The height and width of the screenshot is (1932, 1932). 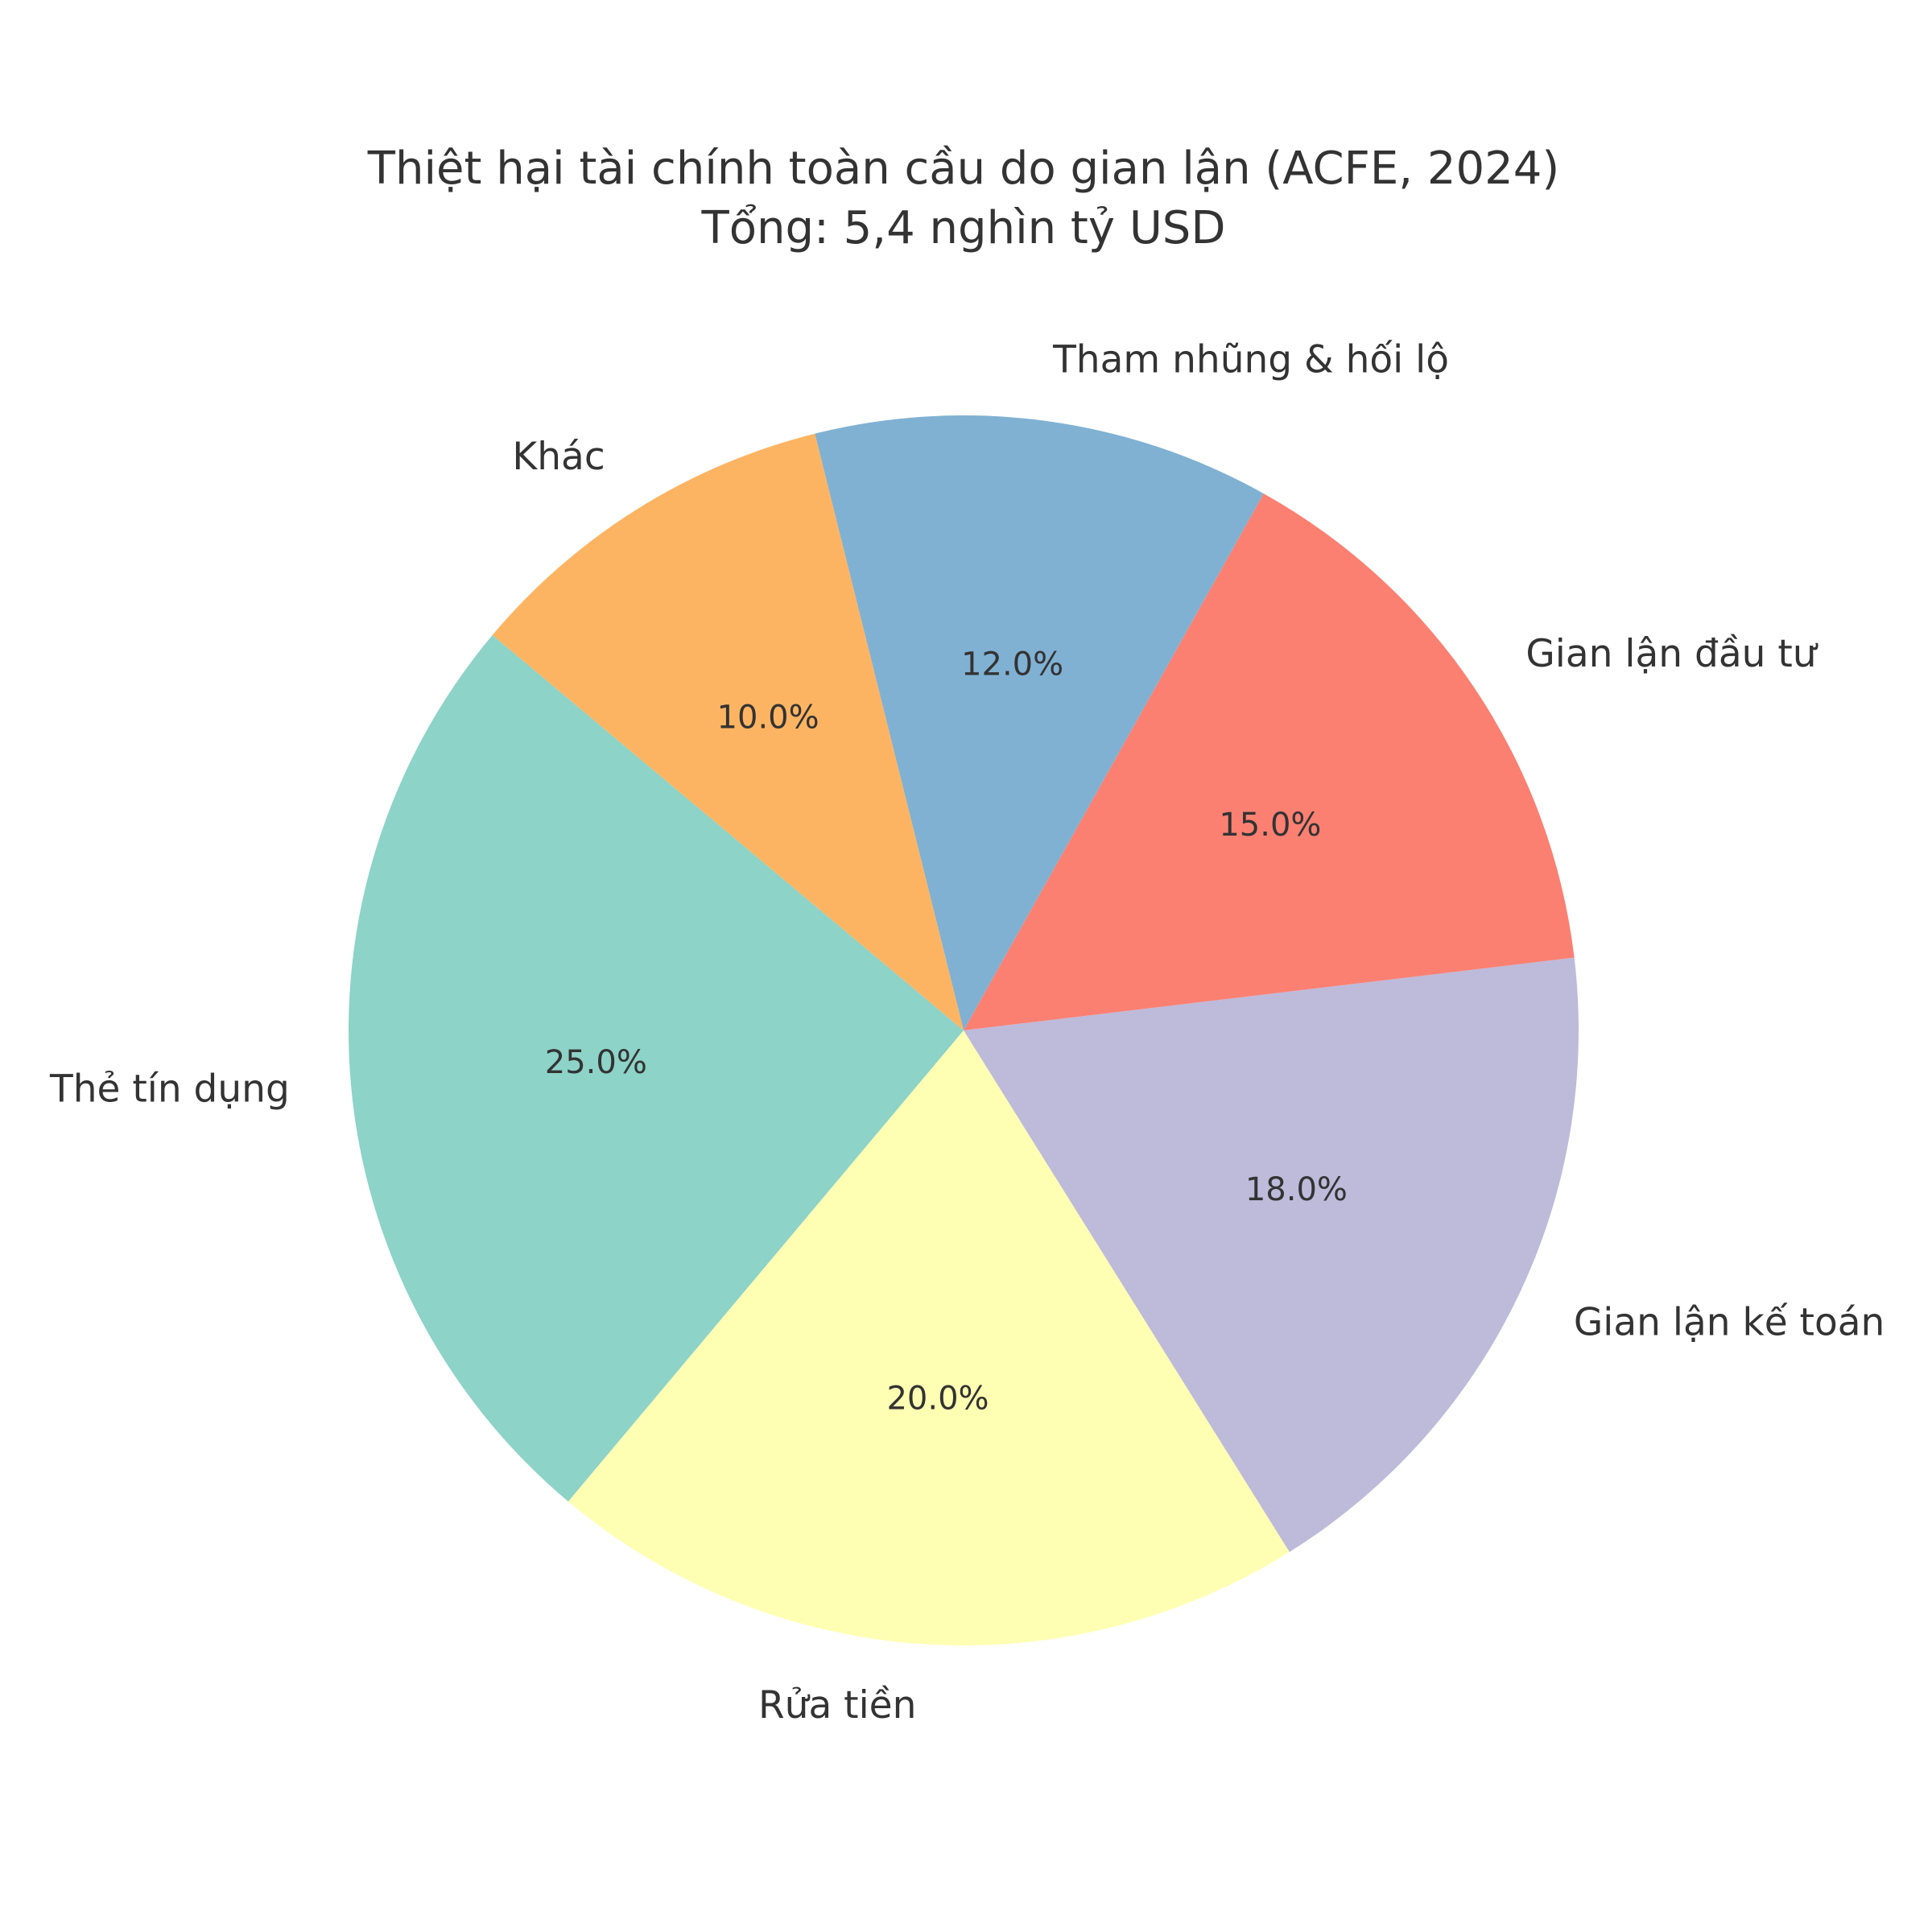 What do you see at coordinates (596, 1062) in the screenshot?
I see `slice-percent-label: 25.0%` at bounding box center [596, 1062].